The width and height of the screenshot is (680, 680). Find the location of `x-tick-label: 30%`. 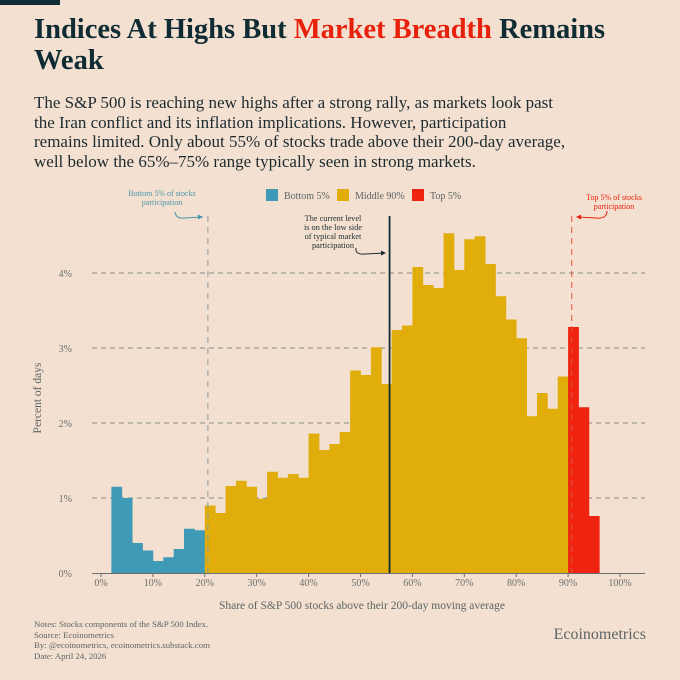

x-tick-label: 30% is located at coordinates (257, 583).